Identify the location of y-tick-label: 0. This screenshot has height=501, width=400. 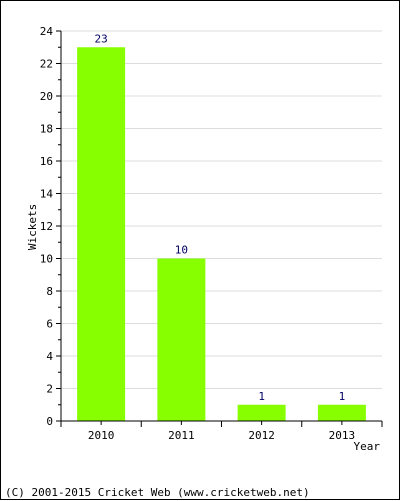
(49, 421).